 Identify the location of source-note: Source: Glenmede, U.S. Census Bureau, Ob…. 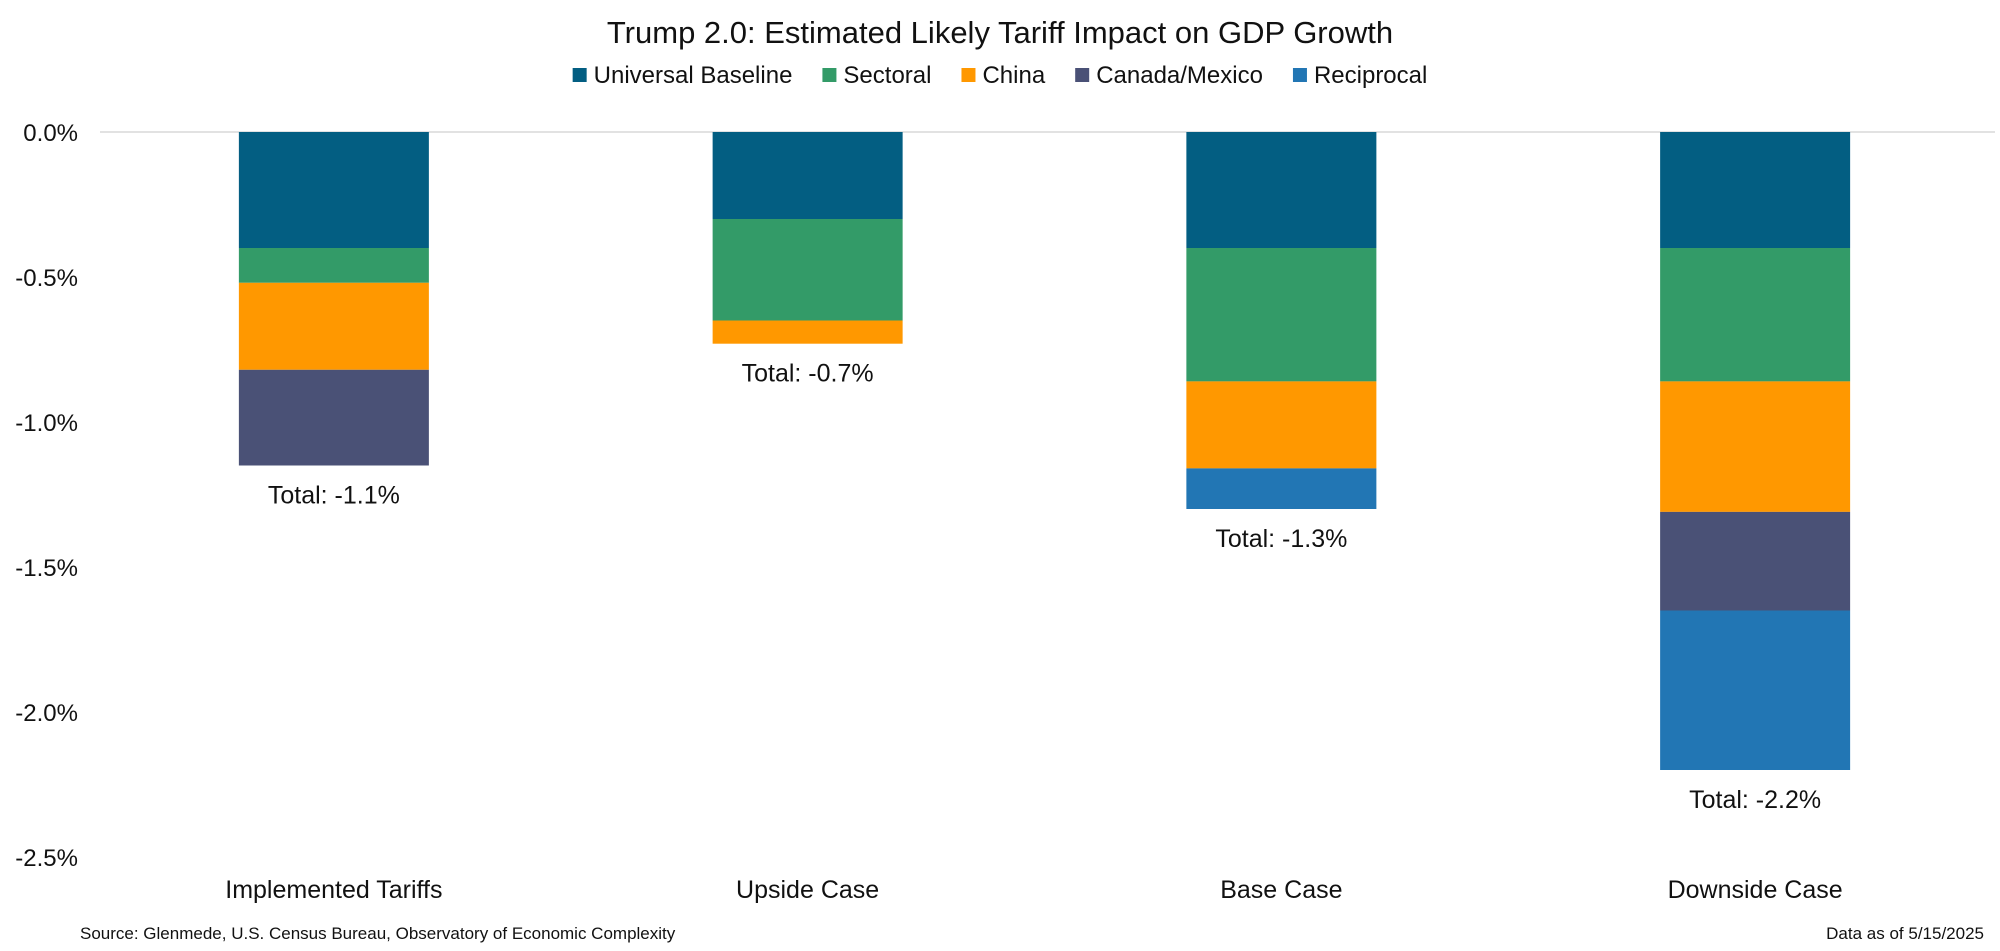
(378, 933).